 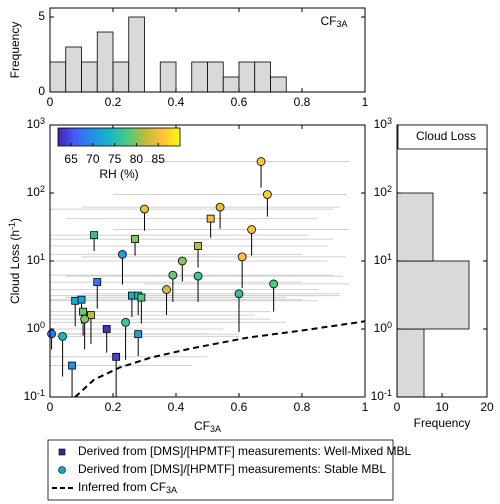 What do you see at coordinates (207, 50) in the screenshot?
I see `axes-box` at bounding box center [207, 50].